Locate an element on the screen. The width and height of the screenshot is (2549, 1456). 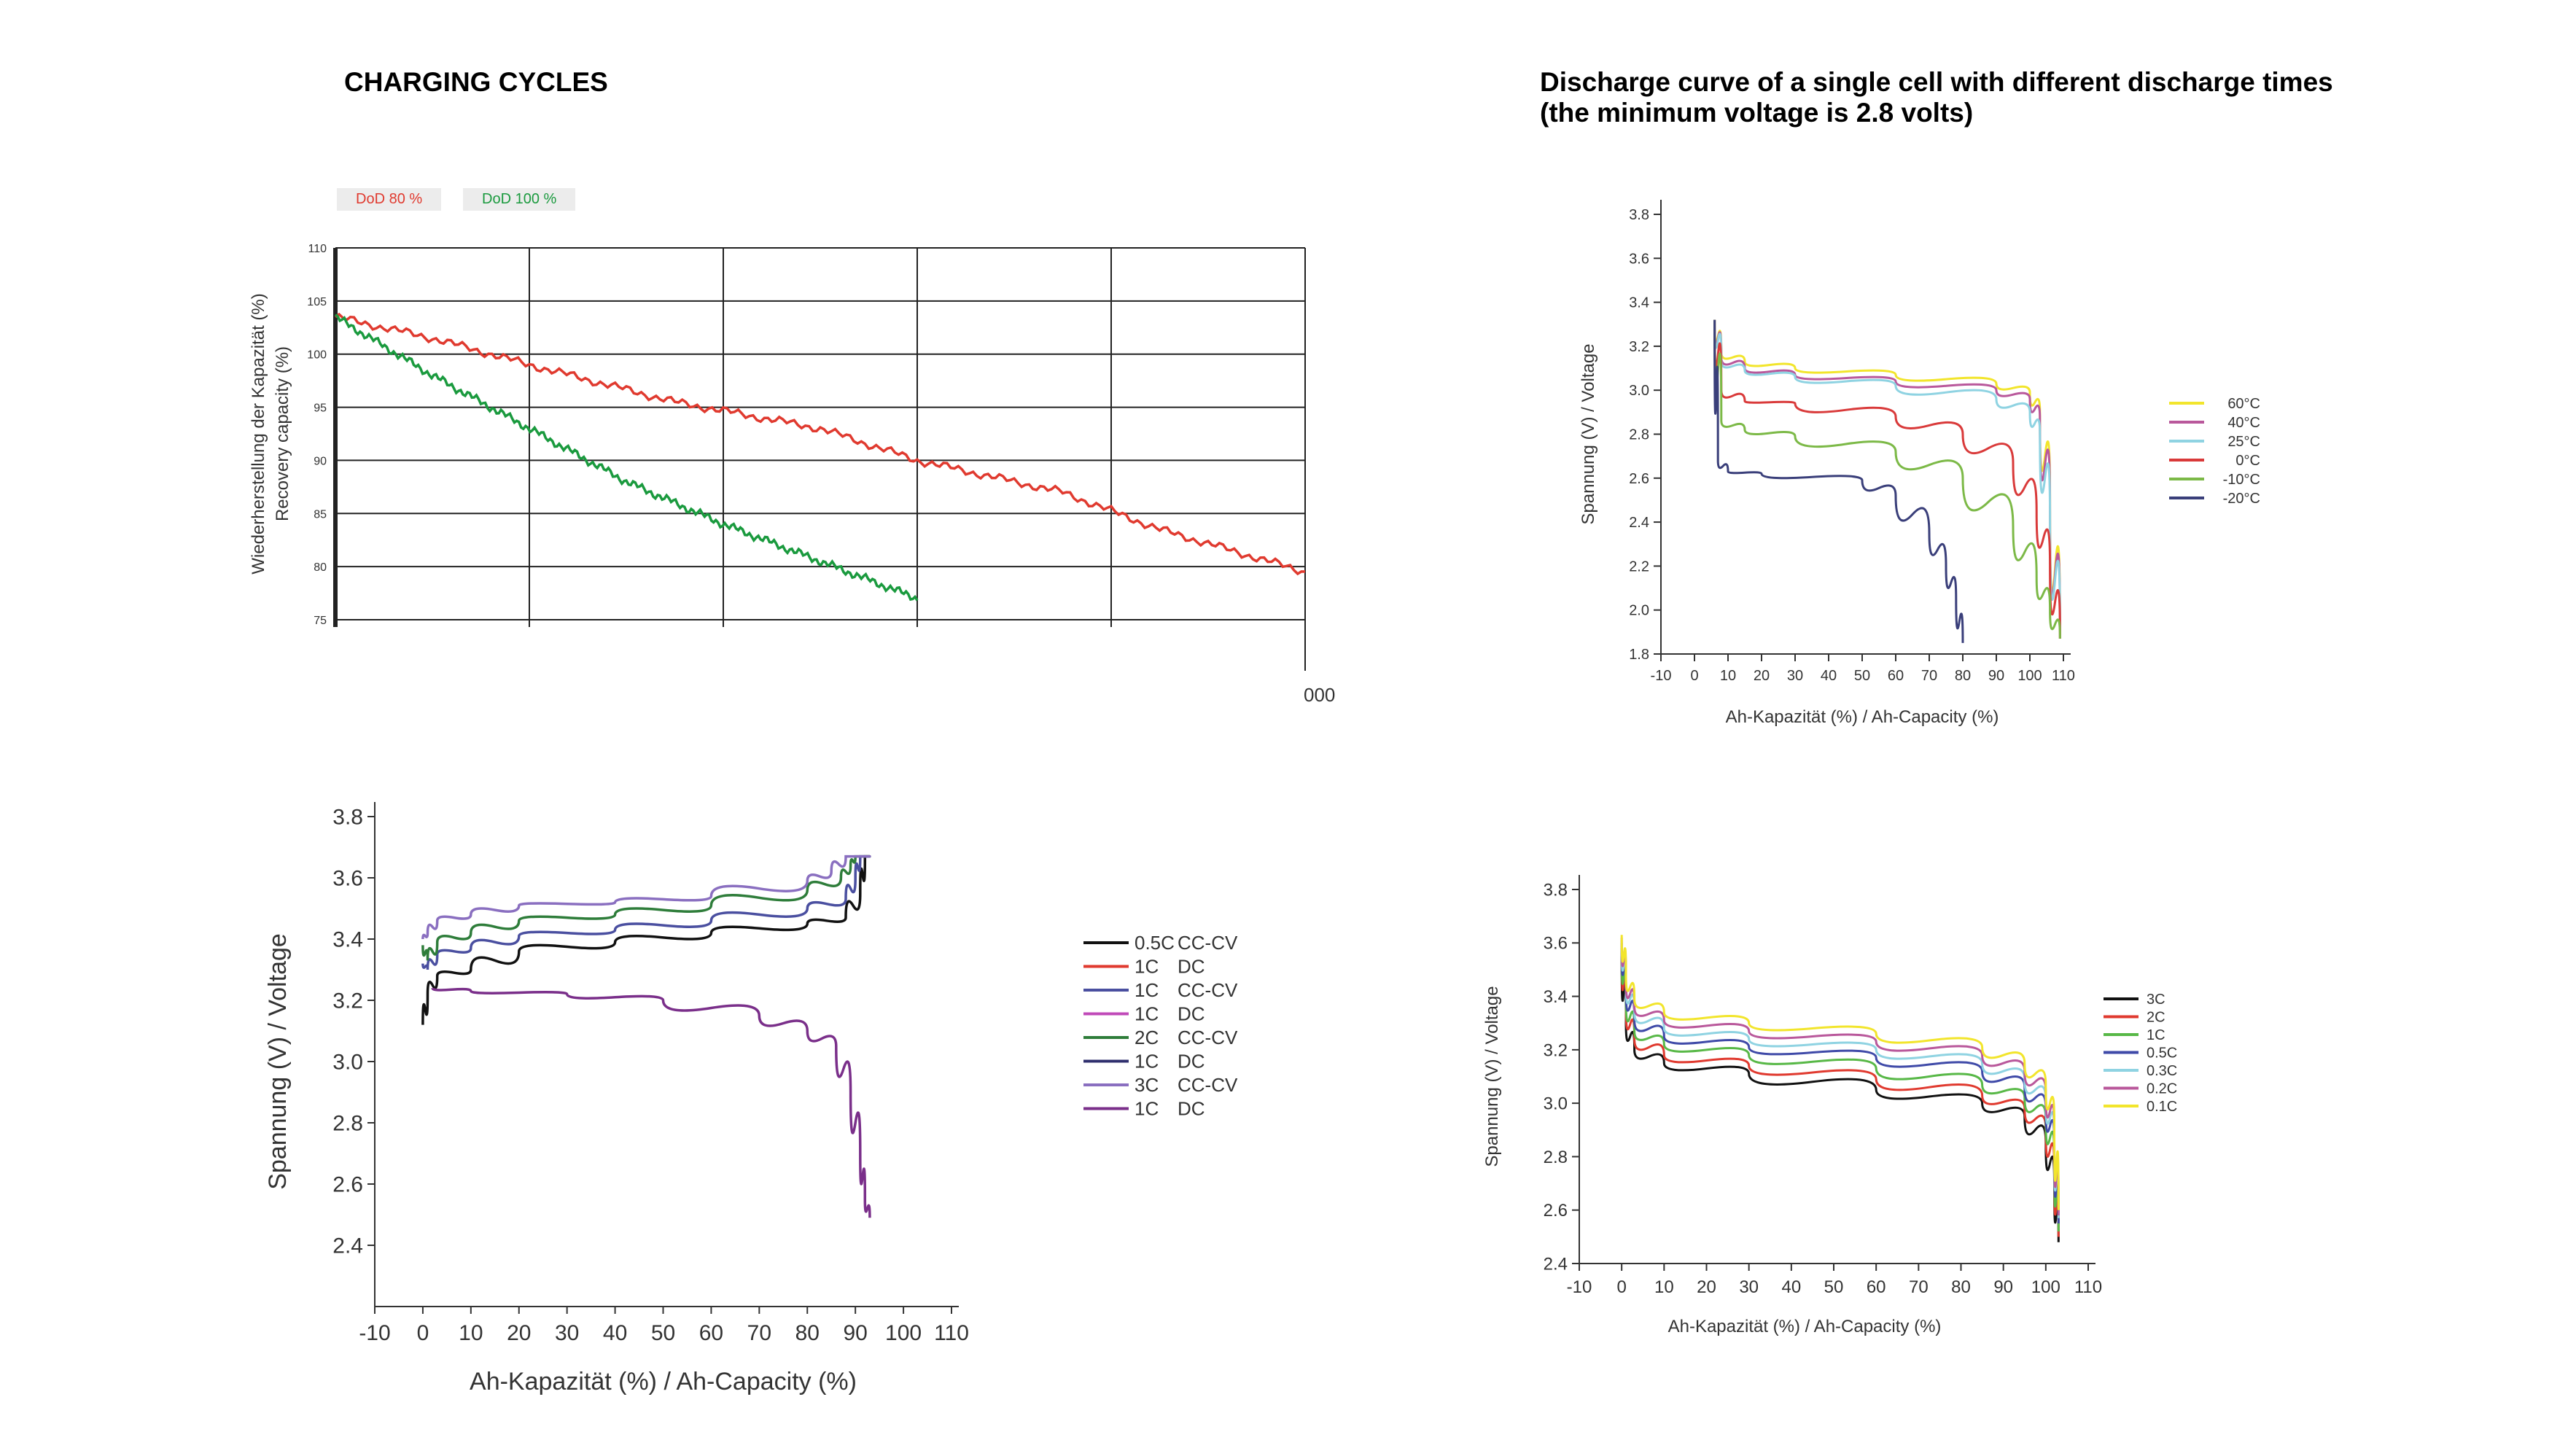
legend-label: 0.1C is located at coordinates (2162, 1107).